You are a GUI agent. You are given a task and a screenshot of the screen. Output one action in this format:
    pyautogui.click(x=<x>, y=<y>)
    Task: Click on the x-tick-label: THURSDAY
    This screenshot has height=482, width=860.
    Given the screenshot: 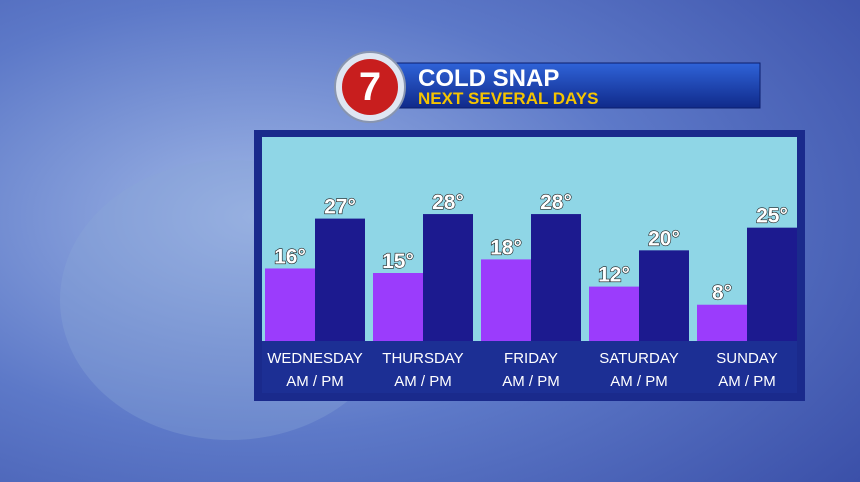 What is the action you would take?
    pyautogui.click(x=422, y=358)
    